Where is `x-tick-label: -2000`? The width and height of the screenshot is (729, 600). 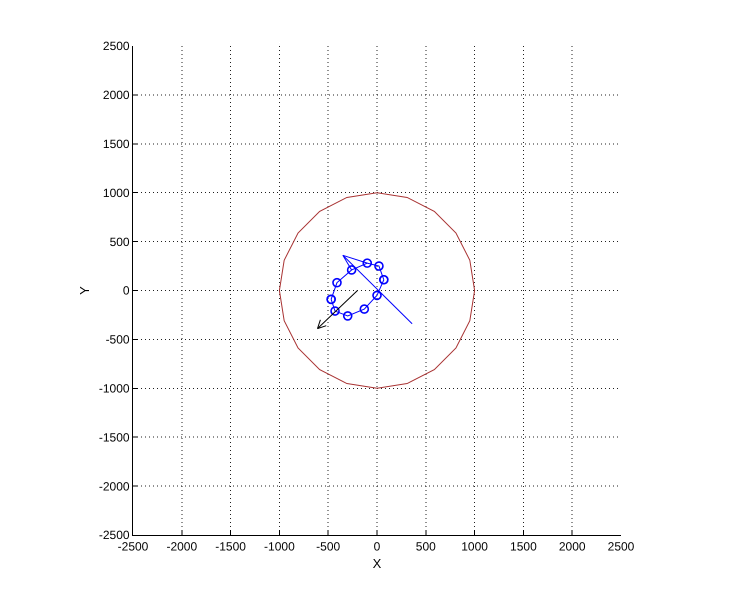 x-tick-label: -2000 is located at coordinates (182, 546).